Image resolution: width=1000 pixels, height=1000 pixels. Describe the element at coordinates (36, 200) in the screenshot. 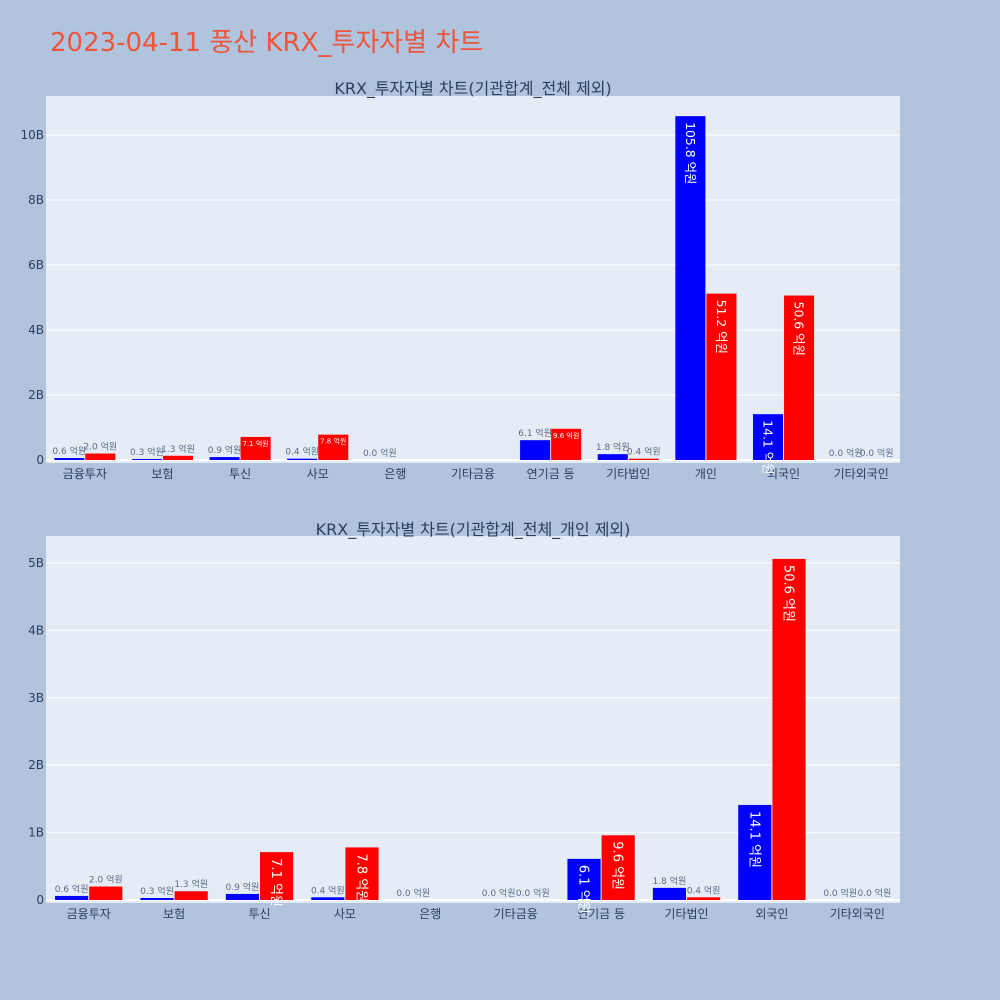

I see `y-tick-label: 8B` at that location.